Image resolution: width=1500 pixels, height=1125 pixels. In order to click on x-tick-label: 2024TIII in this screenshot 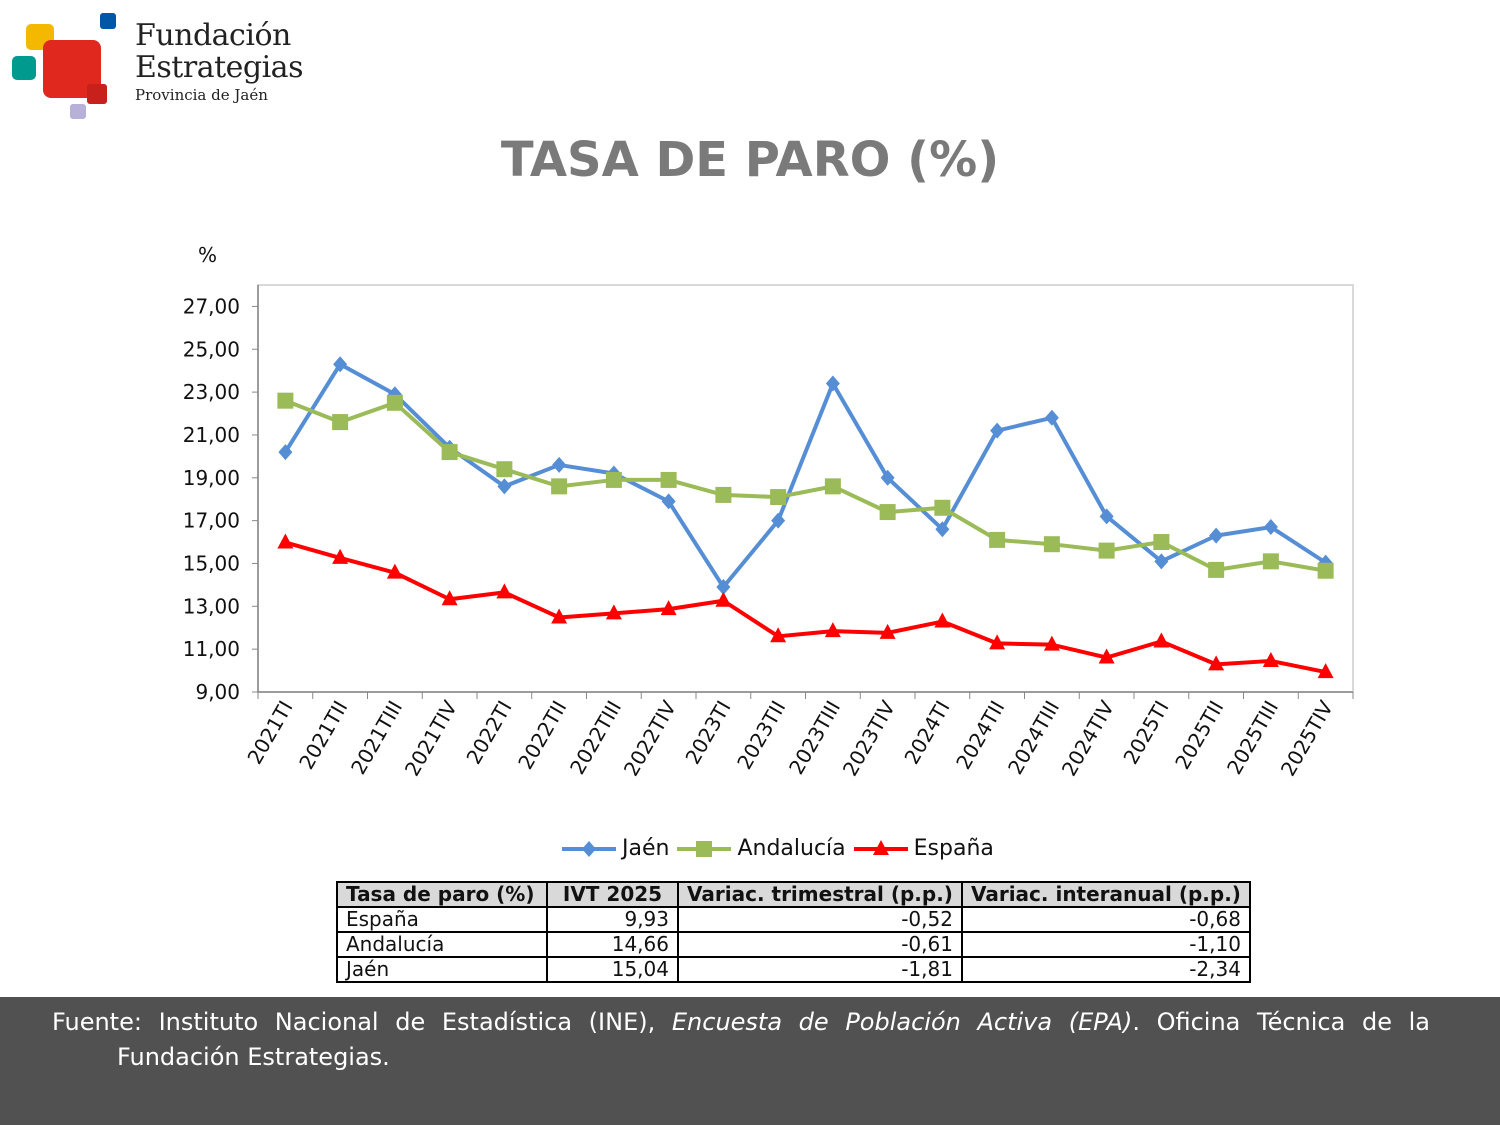, I will do `click(1033, 738)`.